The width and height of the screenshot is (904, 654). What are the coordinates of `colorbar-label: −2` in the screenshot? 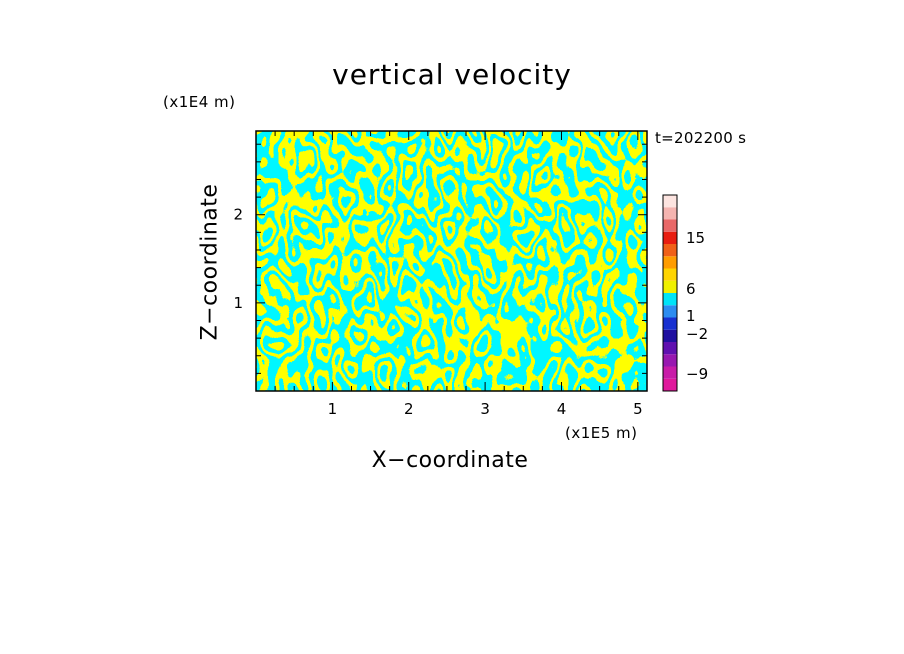 It's located at (697, 334).